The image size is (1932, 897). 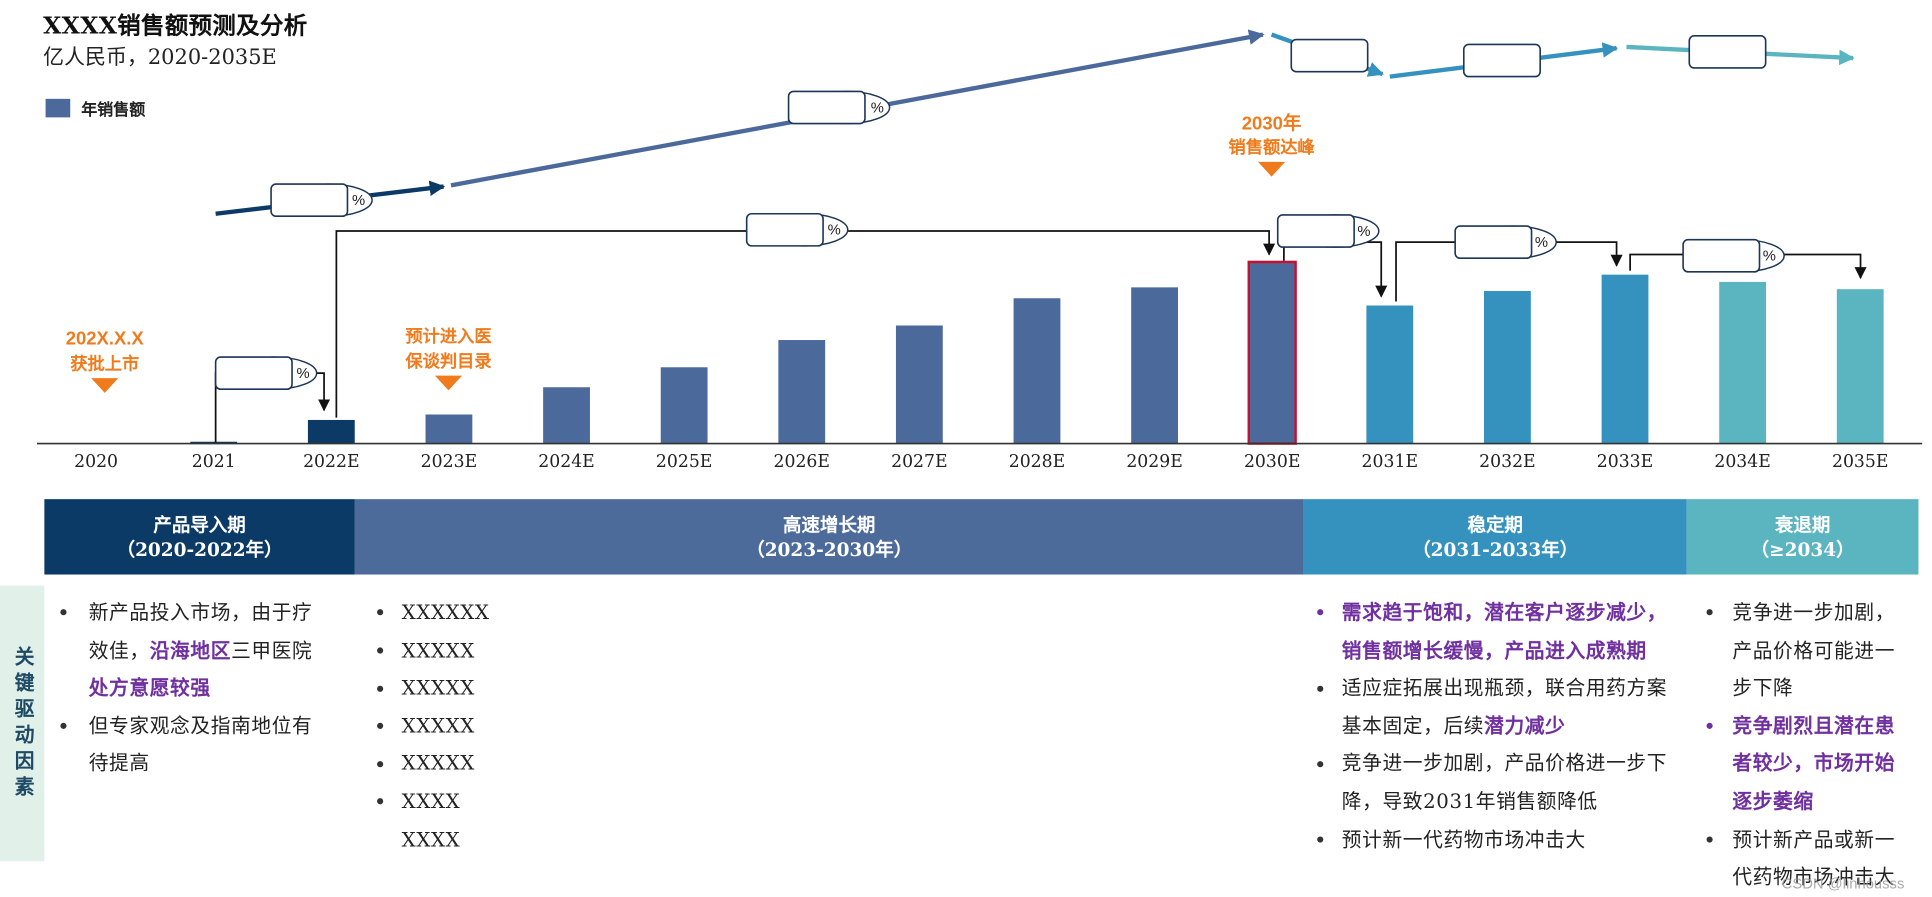 I want to click on driver-line: 预计新一代药物市场冲击大, so click(x=1464, y=840).